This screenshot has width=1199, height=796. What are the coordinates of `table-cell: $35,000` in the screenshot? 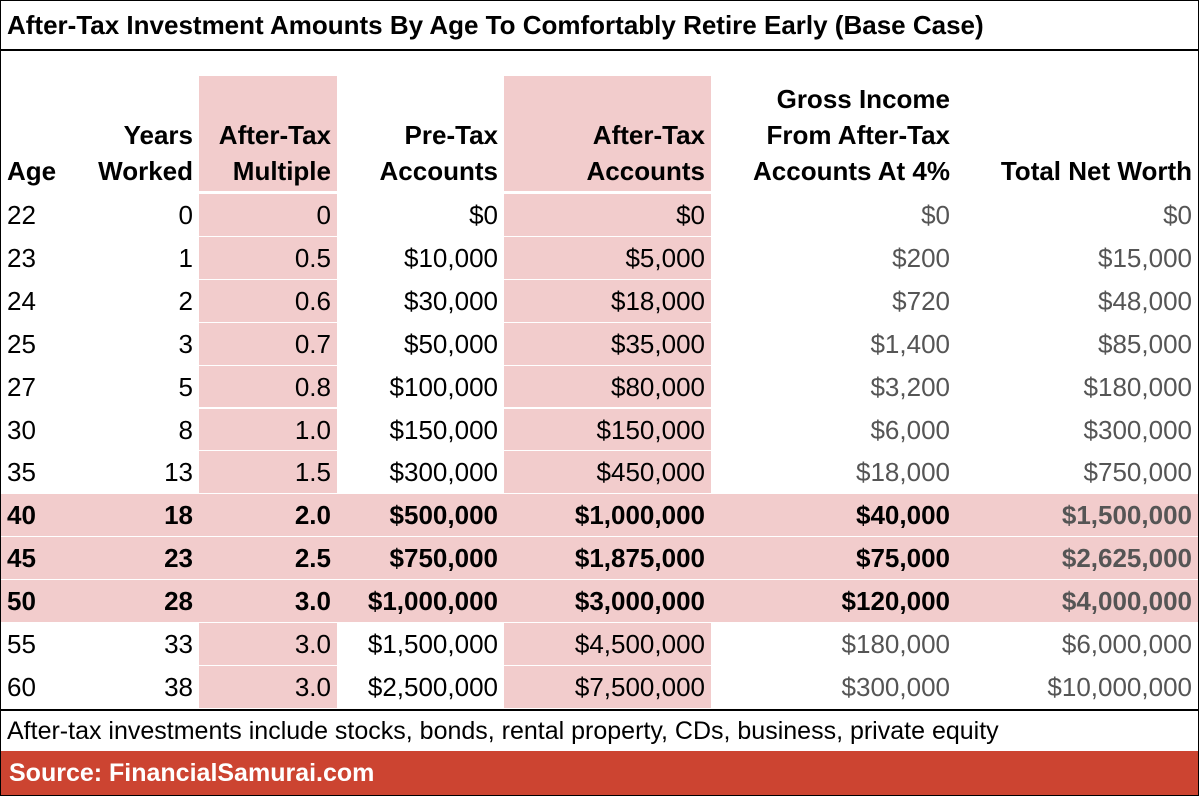 It's located at (607, 343).